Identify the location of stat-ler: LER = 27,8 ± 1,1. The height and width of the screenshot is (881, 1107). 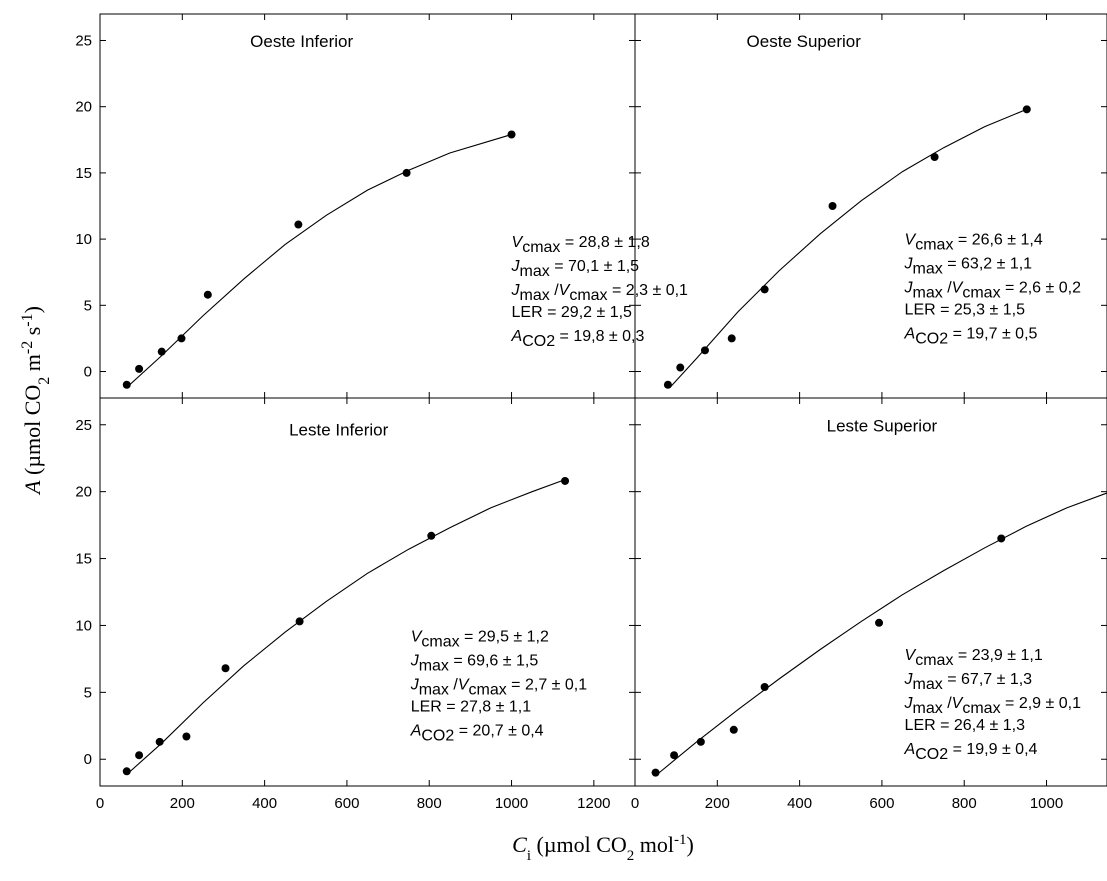
(471, 707).